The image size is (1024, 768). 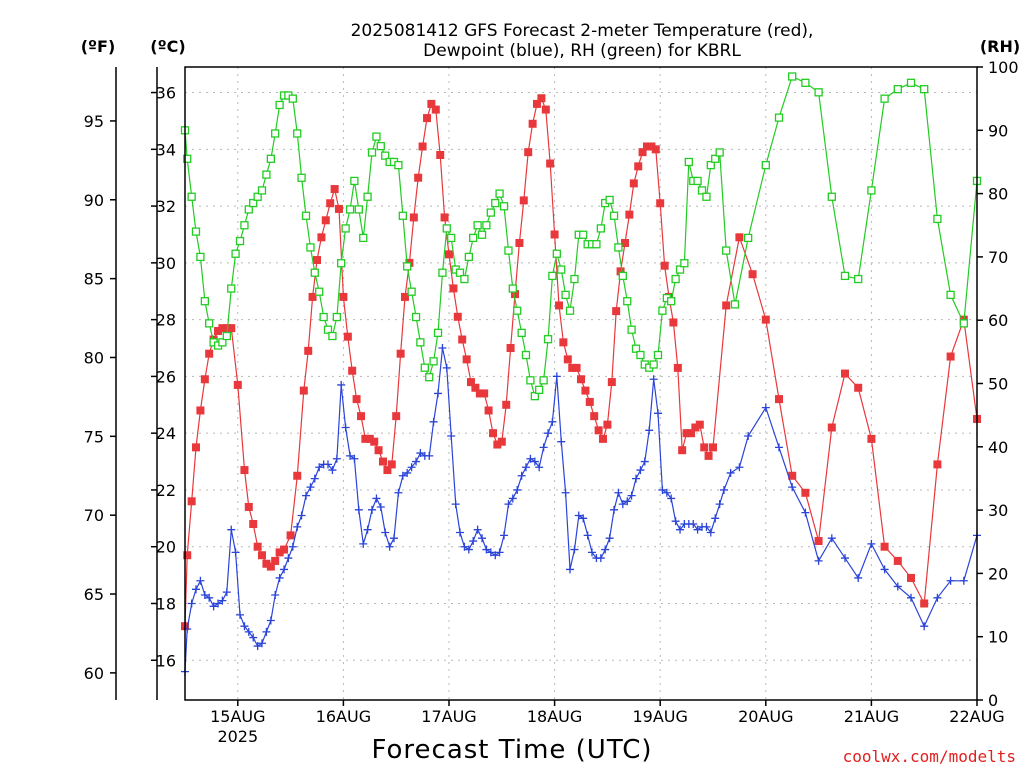 What do you see at coordinates (582, 51) in the screenshot?
I see `chart-title-line-2: Dewpoint (blue), RH (green) for KBRL` at bounding box center [582, 51].